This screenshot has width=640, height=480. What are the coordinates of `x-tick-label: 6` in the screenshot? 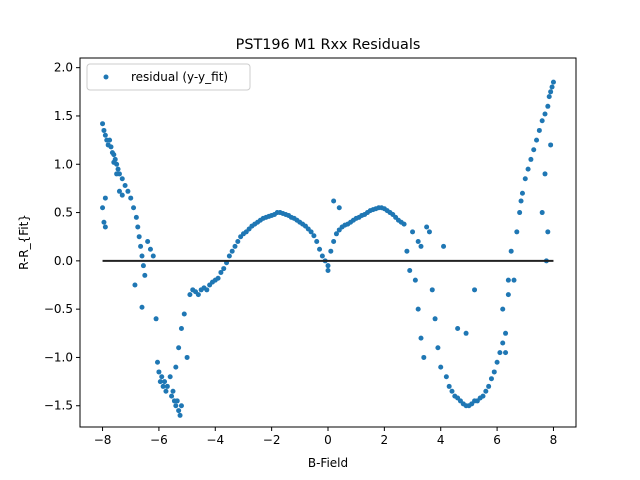 It's located at (497, 440).